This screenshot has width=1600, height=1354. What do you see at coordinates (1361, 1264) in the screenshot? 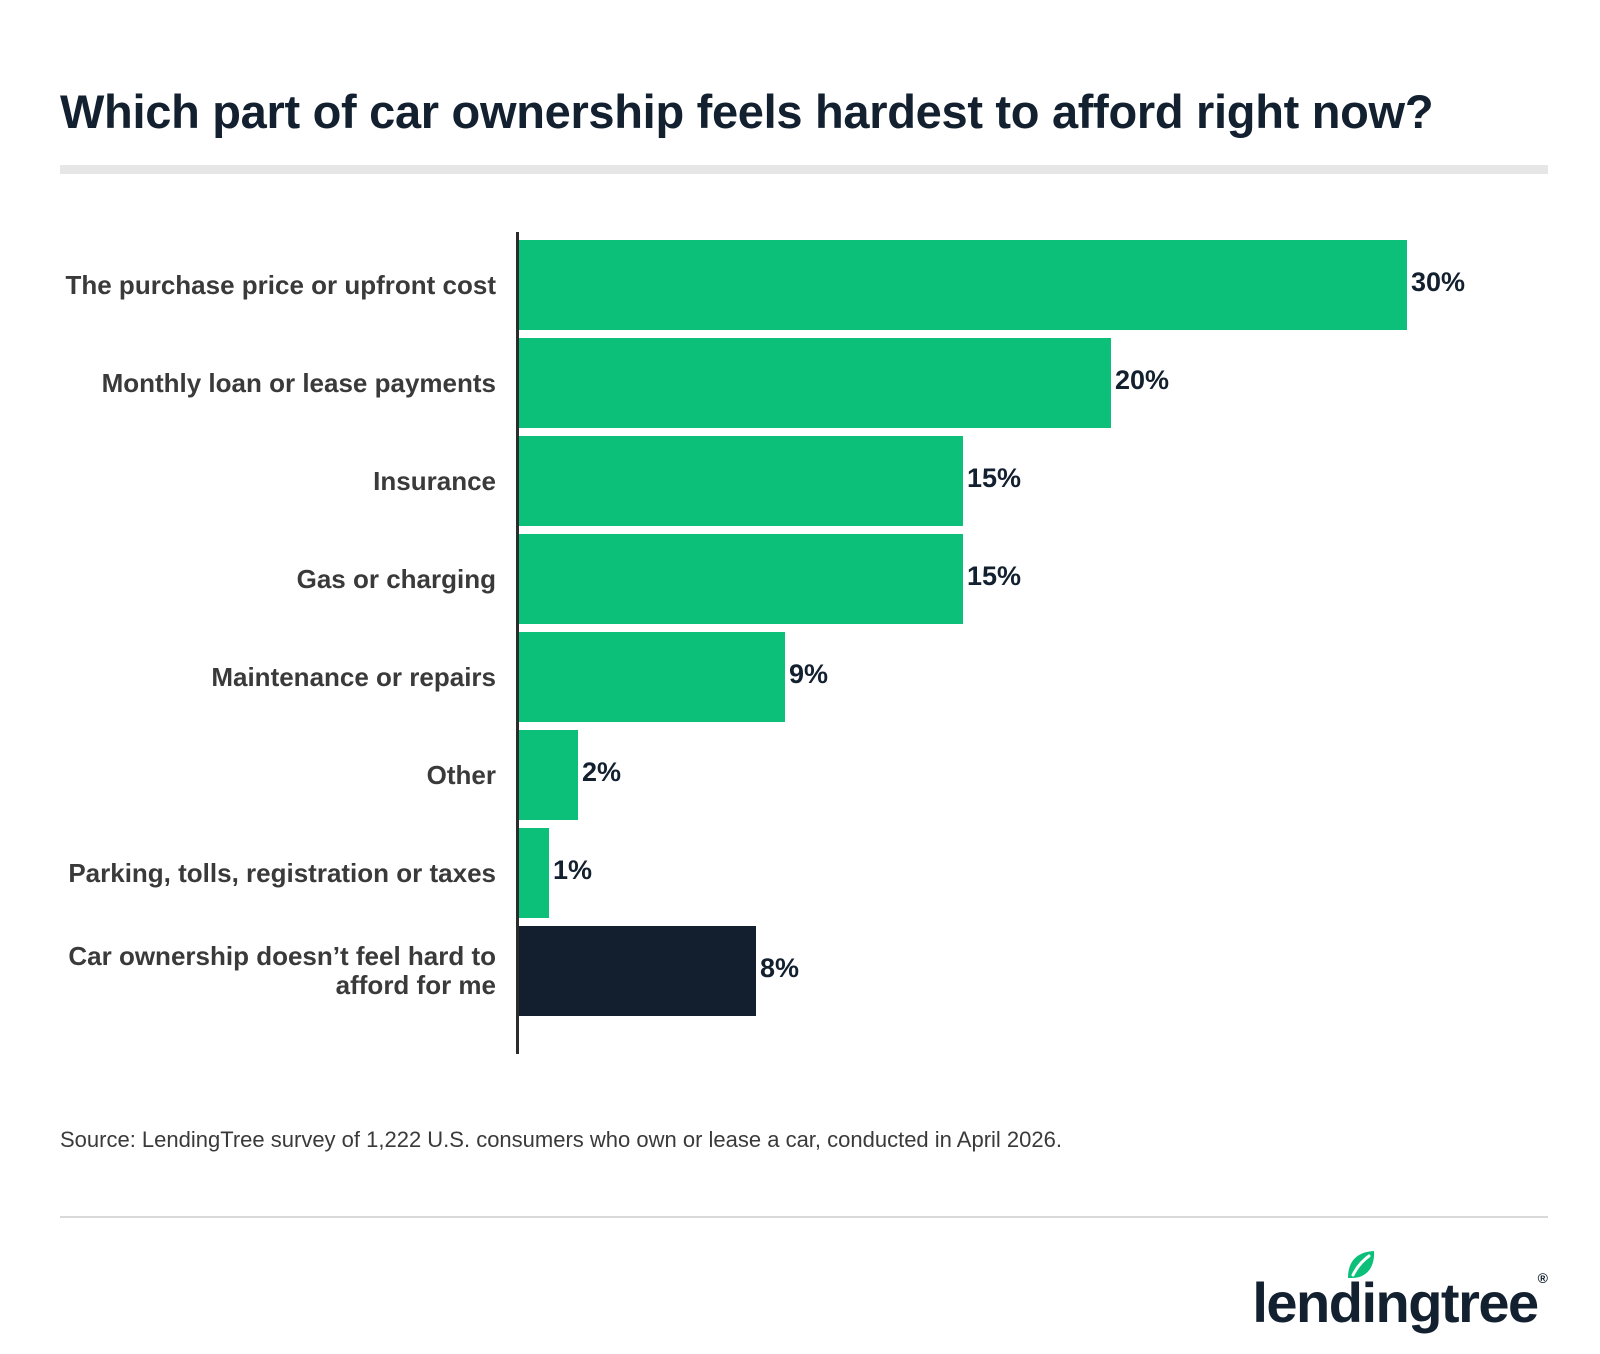
I see `leaf-icon` at bounding box center [1361, 1264].